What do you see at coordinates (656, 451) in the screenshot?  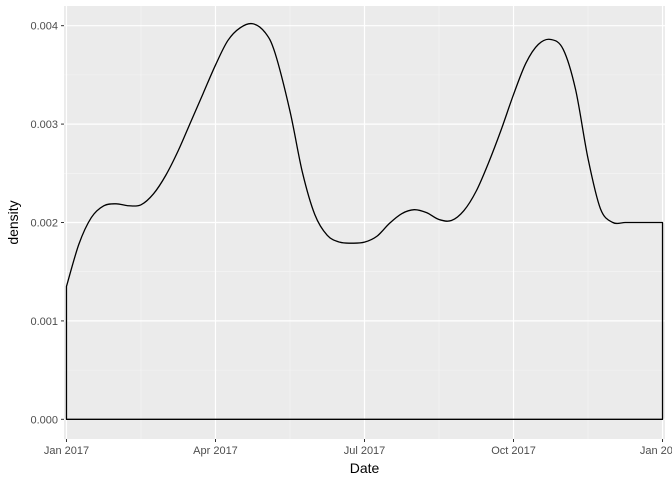 I see `x-tick-label: Jan 2018` at bounding box center [656, 451].